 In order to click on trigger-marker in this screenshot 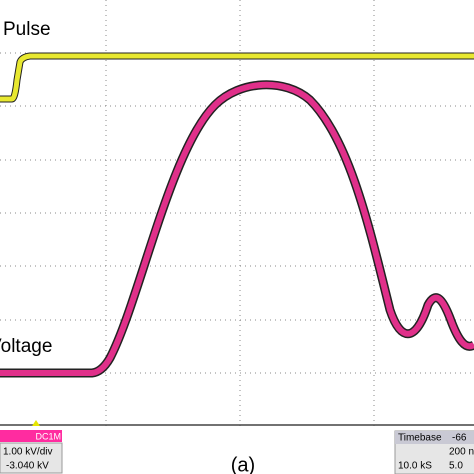, I will do `click(36, 423)`.